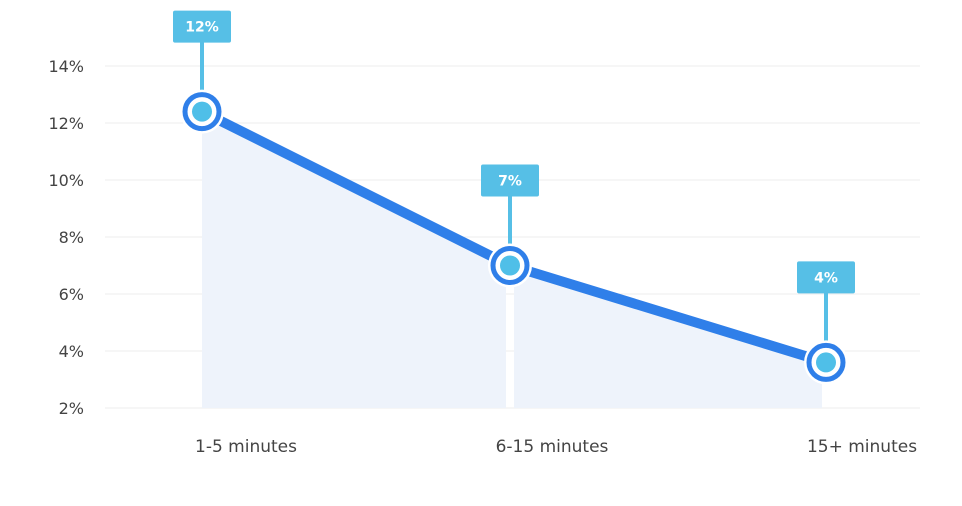 The width and height of the screenshot is (962, 506). What do you see at coordinates (66, 66) in the screenshot?
I see `y-tick-label: 14%` at bounding box center [66, 66].